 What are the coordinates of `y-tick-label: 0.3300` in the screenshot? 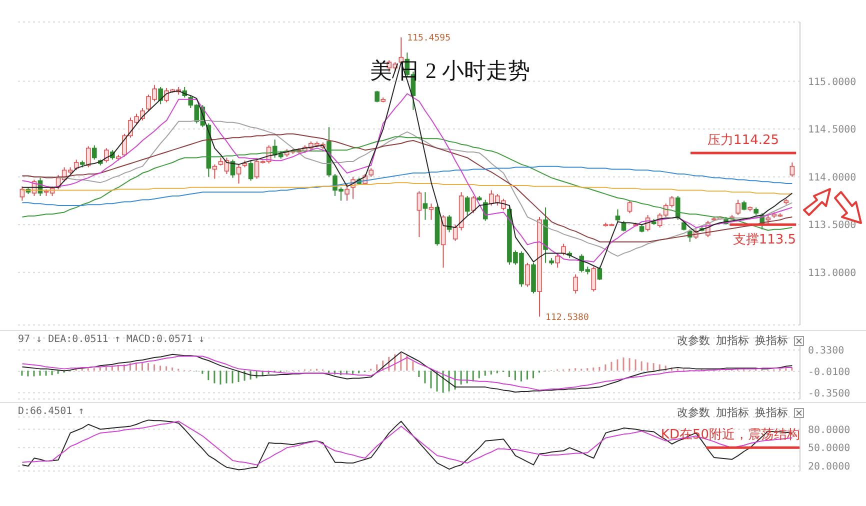 It's located at (826, 351).